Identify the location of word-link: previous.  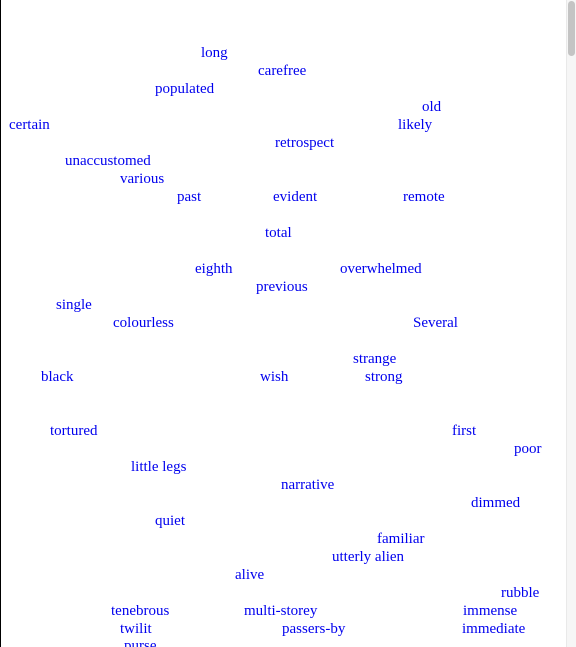
(282, 287).